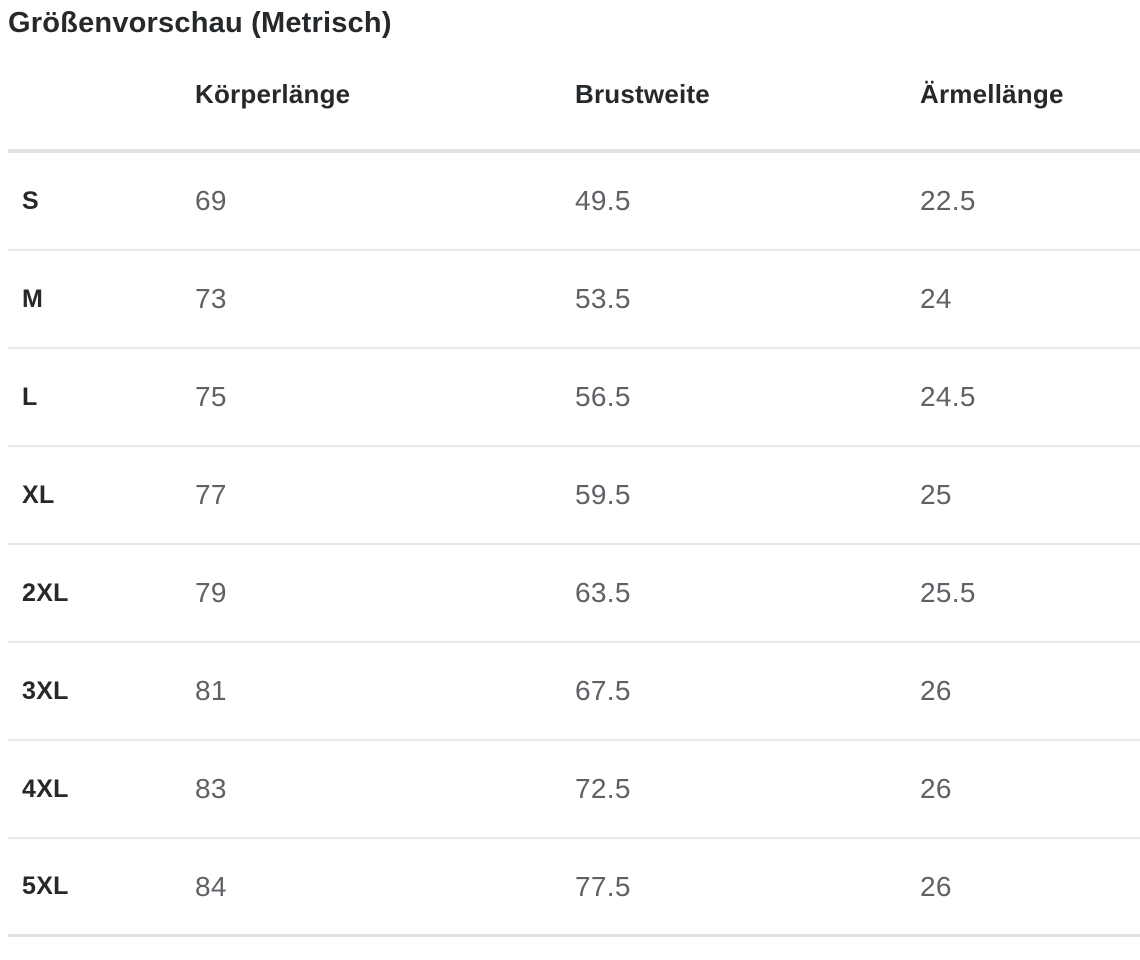 This screenshot has width=1140, height=960. Describe the element at coordinates (574, 300) in the screenshot. I see `table-row-m: M 73 53.5 24` at that location.